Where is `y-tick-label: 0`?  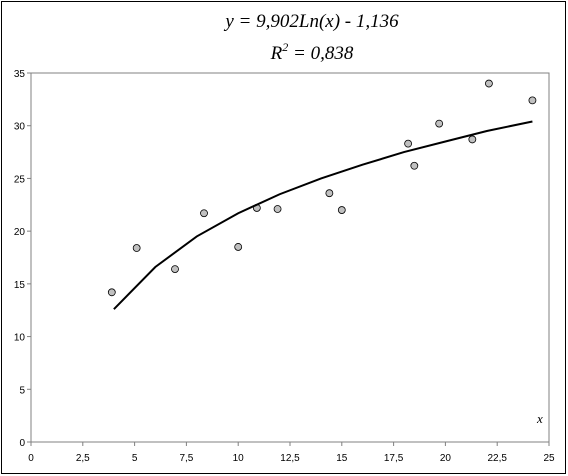
y-tick-label: 0 is located at coordinates (22, 443).